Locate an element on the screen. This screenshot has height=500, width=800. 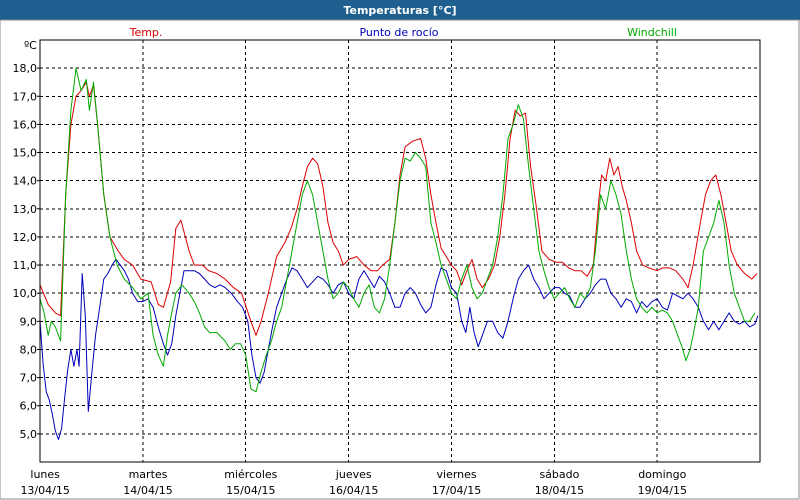
y-tick-label: 15,0 is located at coordinates (25, 153).